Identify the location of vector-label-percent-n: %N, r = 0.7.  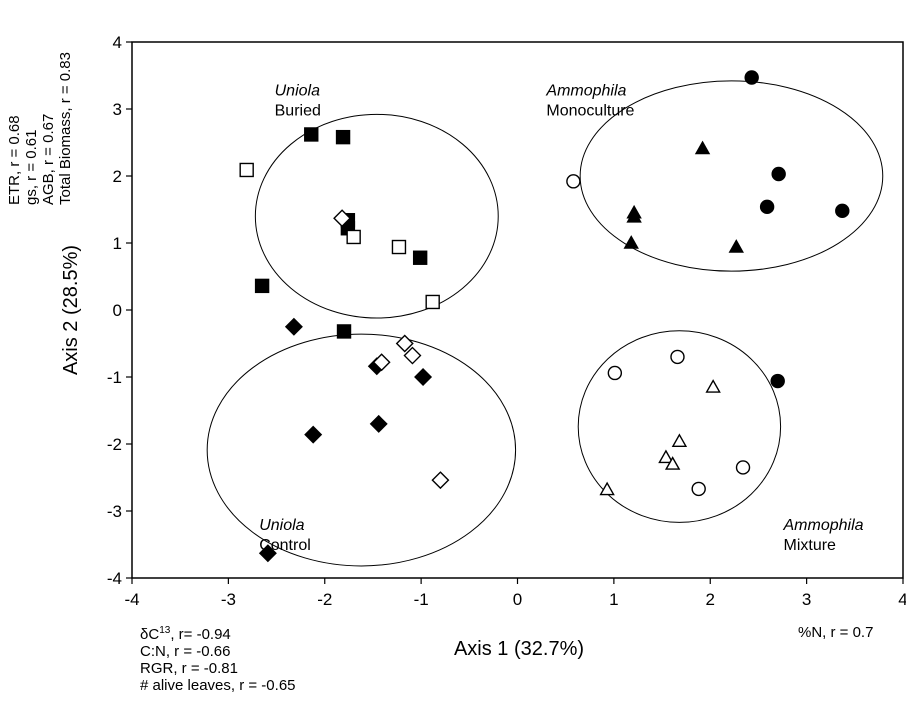
(836, 632).